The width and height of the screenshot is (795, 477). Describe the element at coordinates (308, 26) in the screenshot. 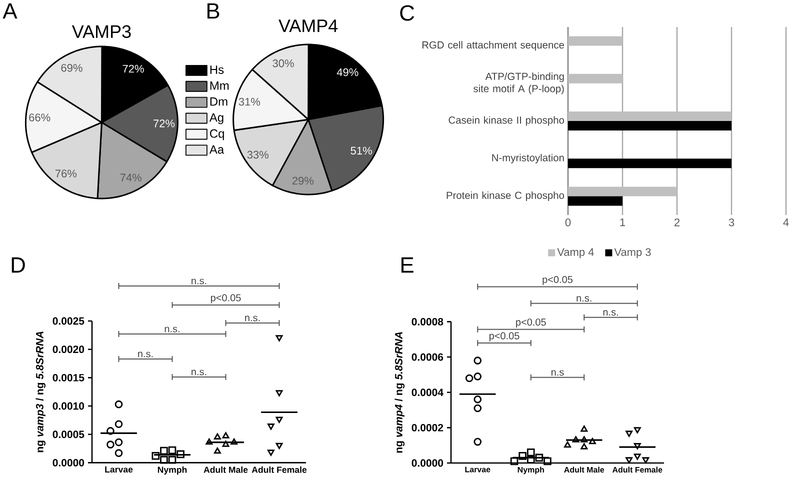

I see `chart-title: VAMP4` at that location.